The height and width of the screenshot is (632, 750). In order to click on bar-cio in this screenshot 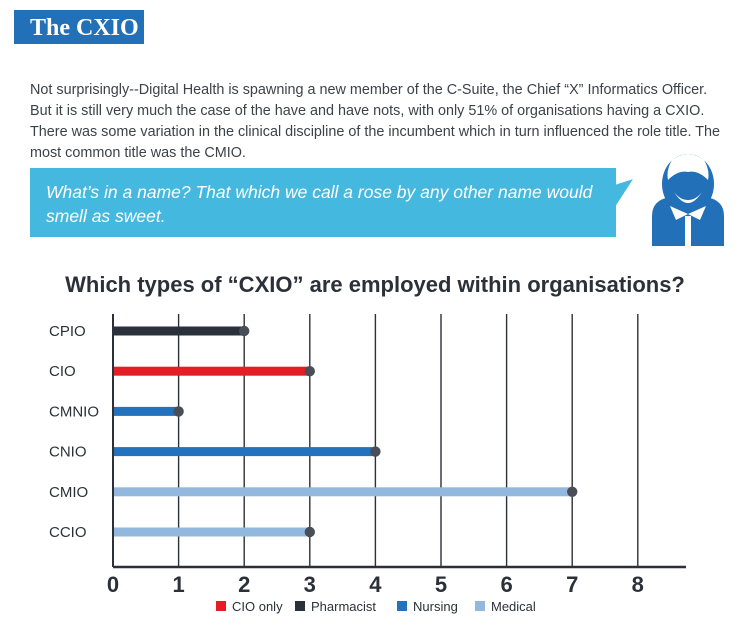, I will do `click(211, 371)`.